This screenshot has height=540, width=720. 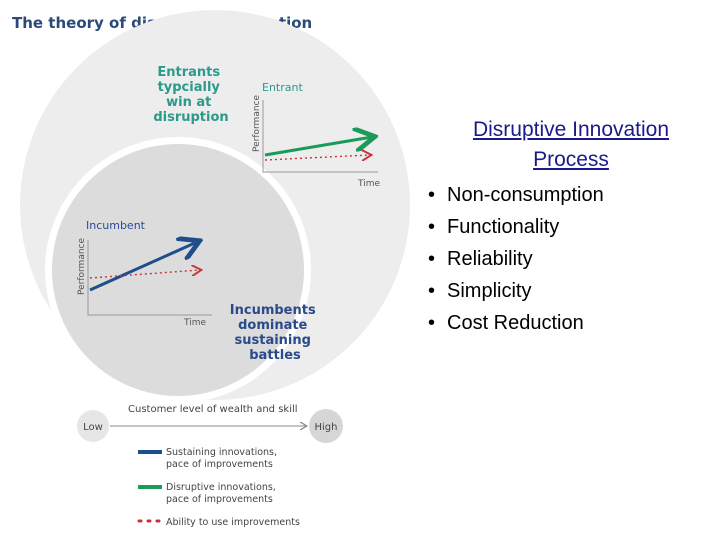 I want to click on label-line: Incumbents, so click(x=273, y=310).